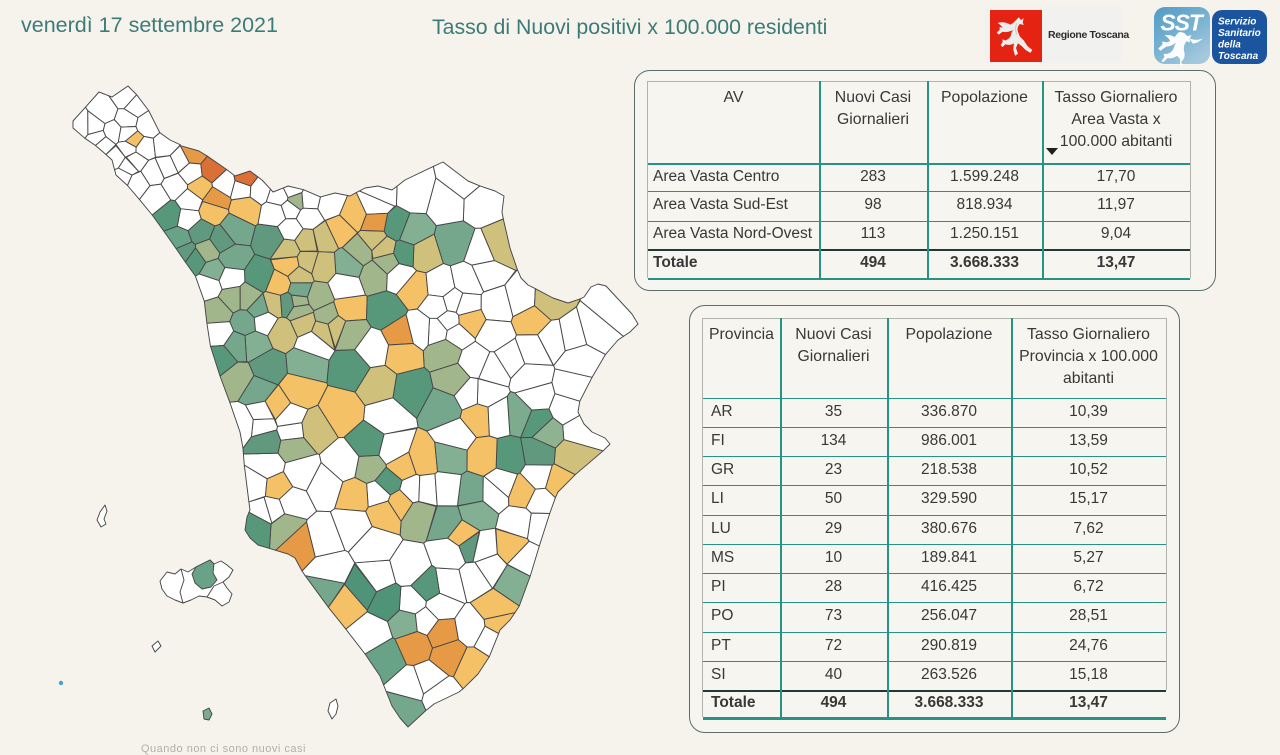 The height and width of the screenshot is (755, 1280). I want to click on svg-text: Servizio, so click(1237, 22).